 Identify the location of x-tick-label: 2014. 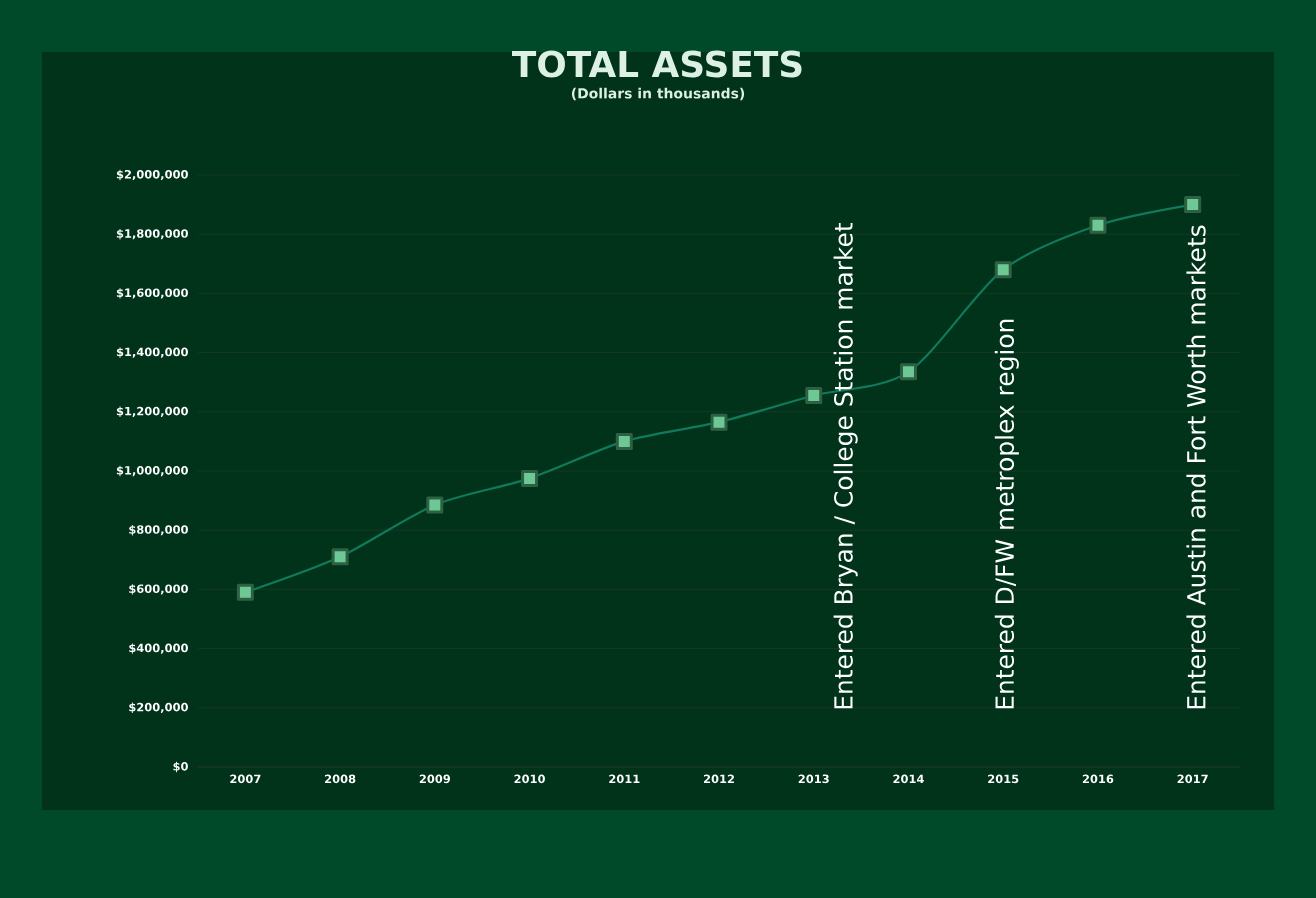
(908, 779).